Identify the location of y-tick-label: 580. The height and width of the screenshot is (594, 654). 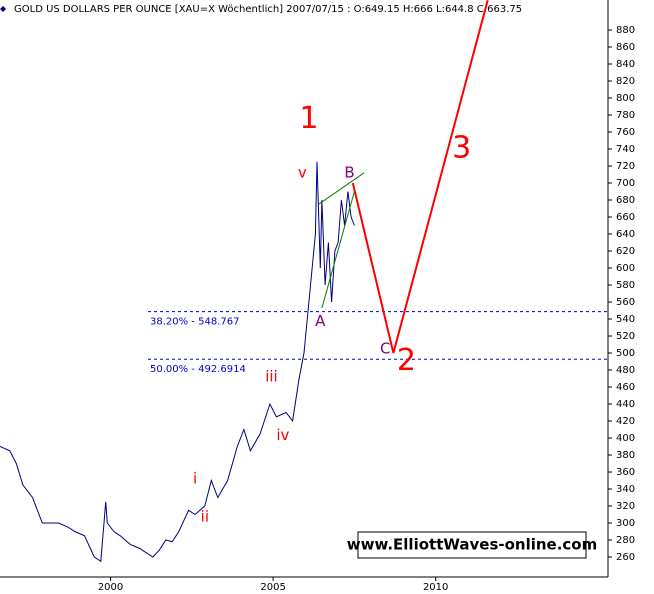
(625, 285).